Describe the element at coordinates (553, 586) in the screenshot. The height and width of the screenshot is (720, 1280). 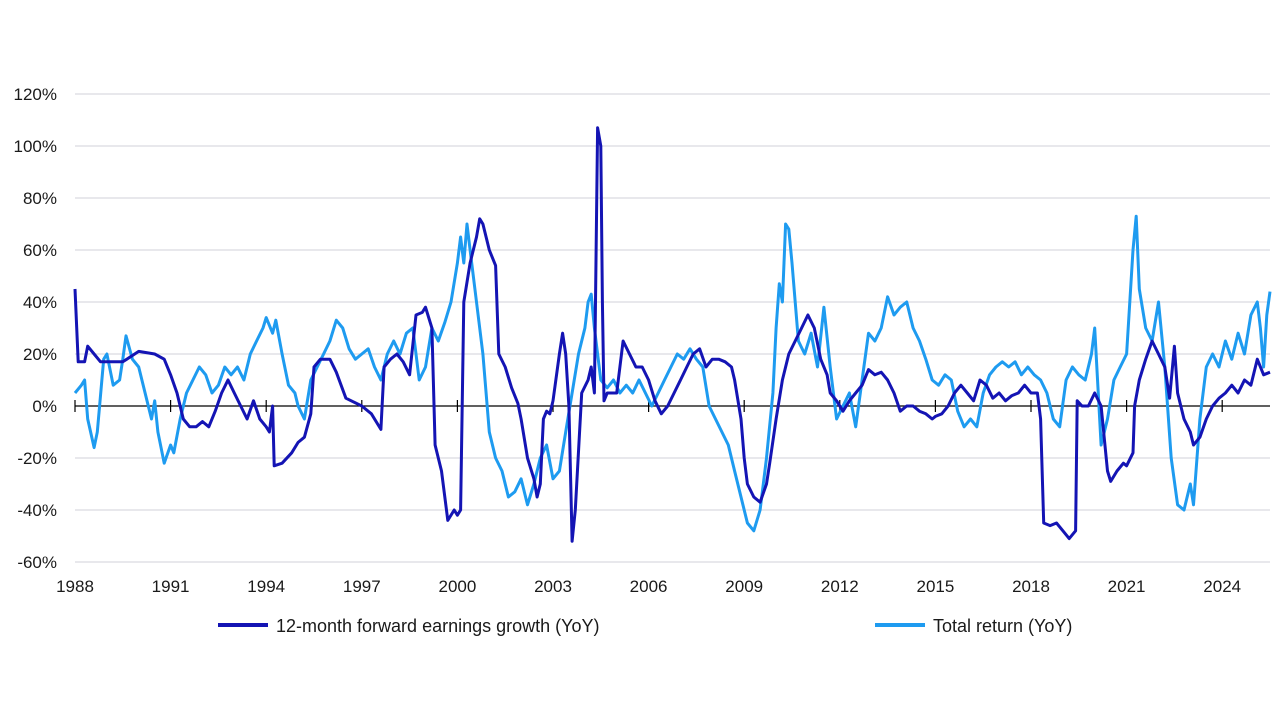
I see `x-tick-label: 2003` at that location.